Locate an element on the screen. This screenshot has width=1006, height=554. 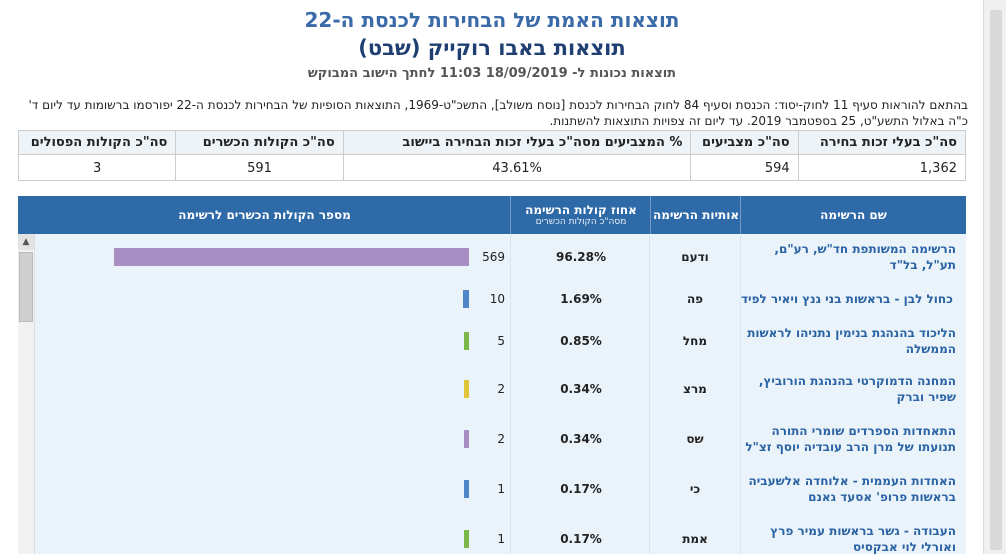
votes-cell: 569 is located at coordinates (264, 257).